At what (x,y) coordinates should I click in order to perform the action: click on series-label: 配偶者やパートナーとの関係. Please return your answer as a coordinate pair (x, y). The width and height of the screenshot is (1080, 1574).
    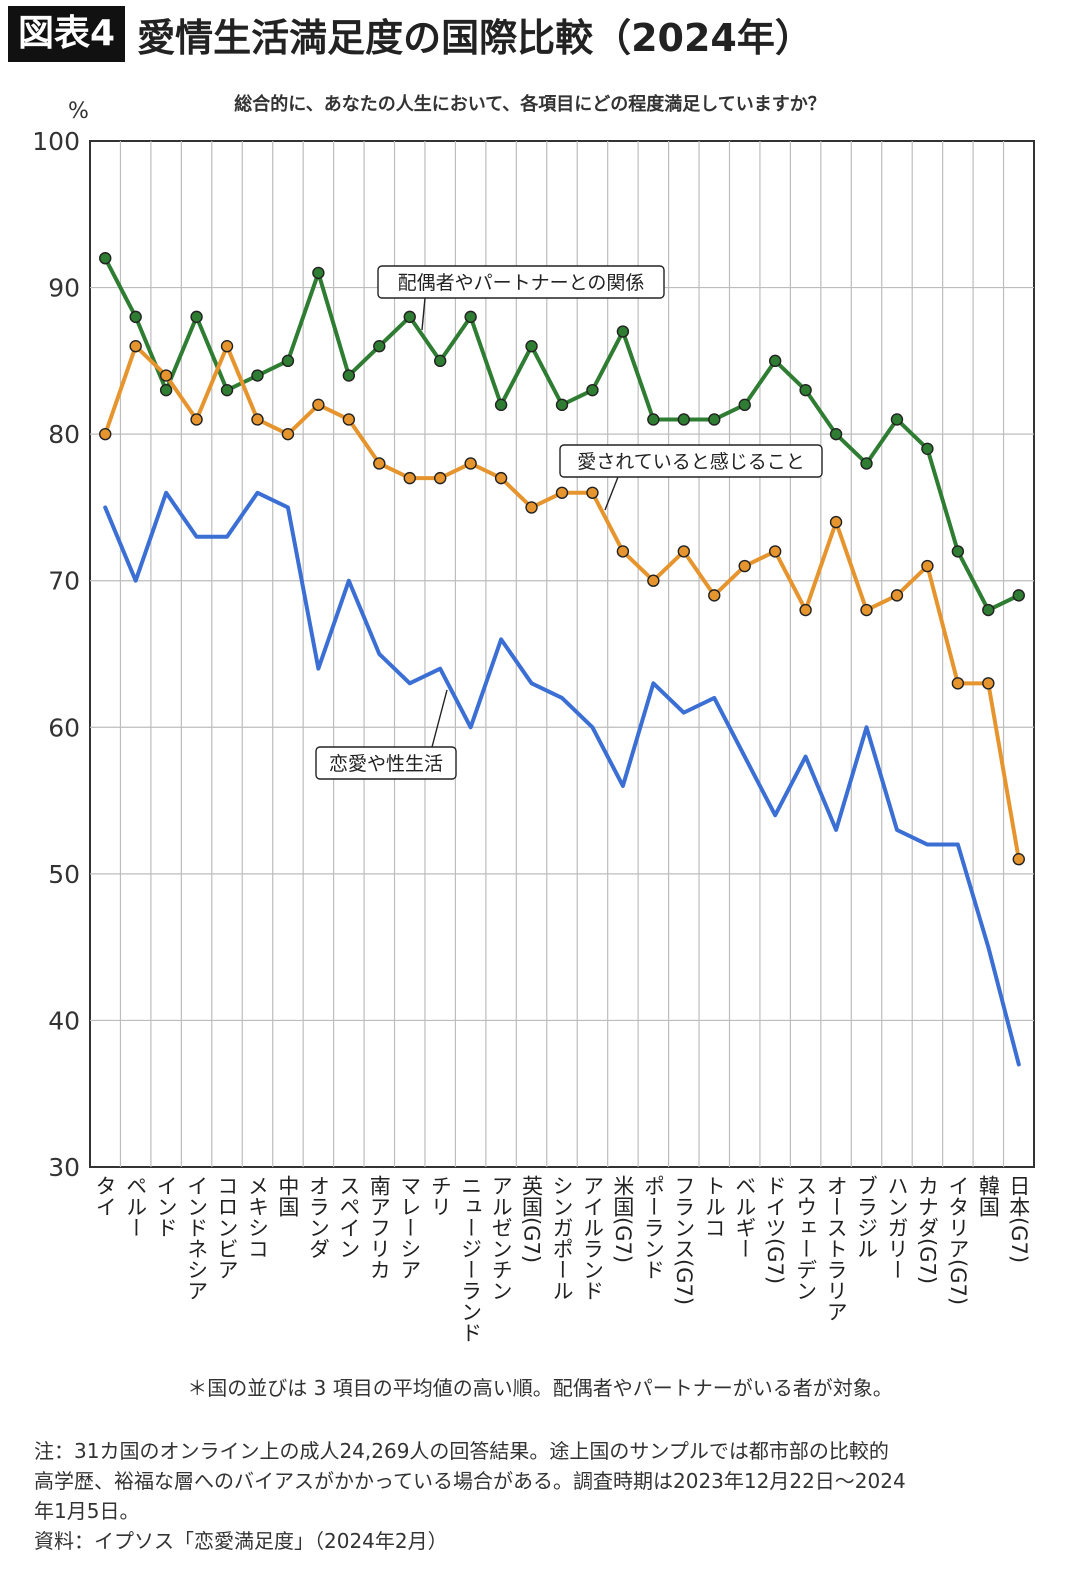
    Looking at the image, I should click on (521, 283).